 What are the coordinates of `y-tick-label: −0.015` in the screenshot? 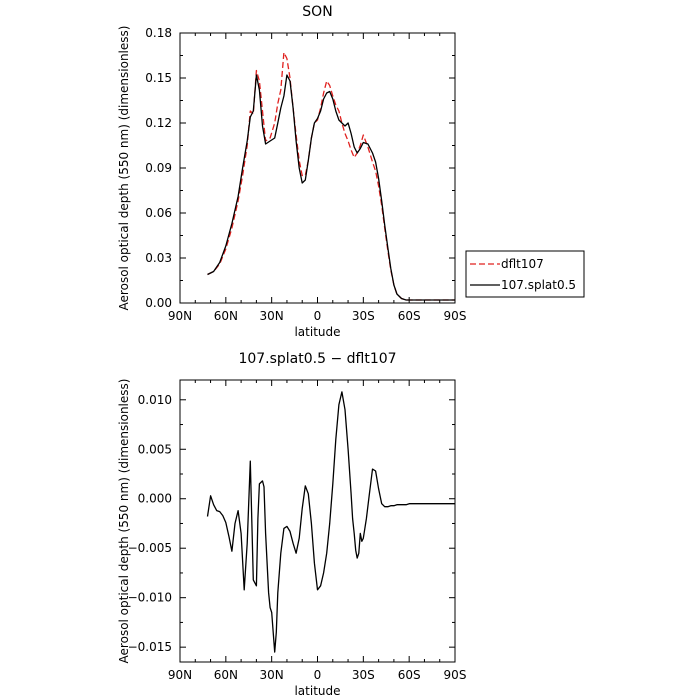 It's located at (150, 647).